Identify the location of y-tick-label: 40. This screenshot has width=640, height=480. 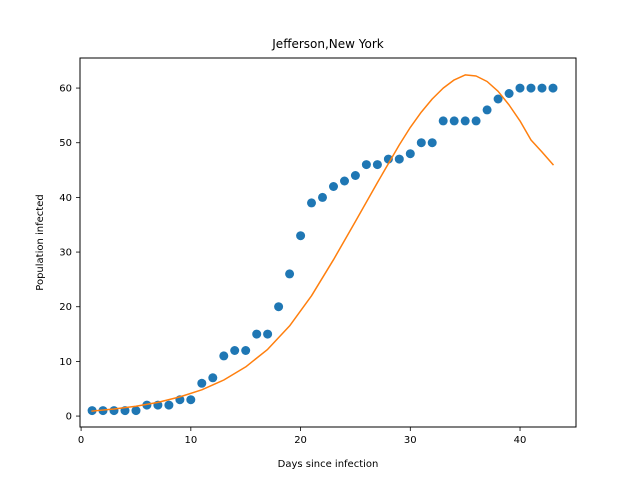
(65, 198).